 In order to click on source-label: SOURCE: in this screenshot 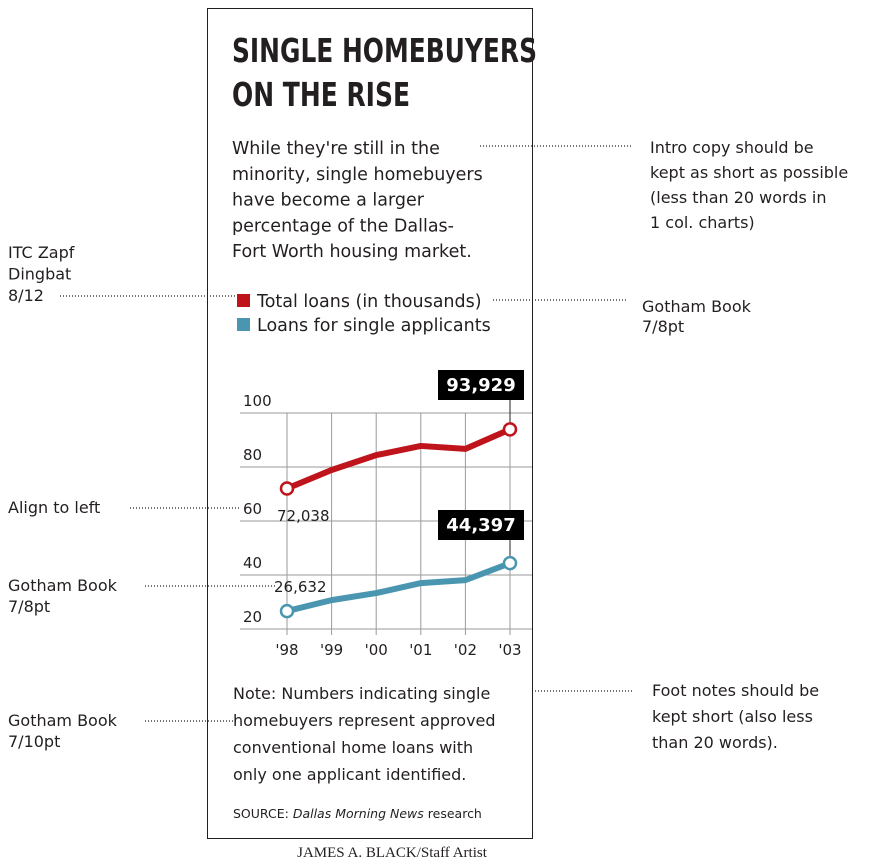, I will do `click(261, 813)`.